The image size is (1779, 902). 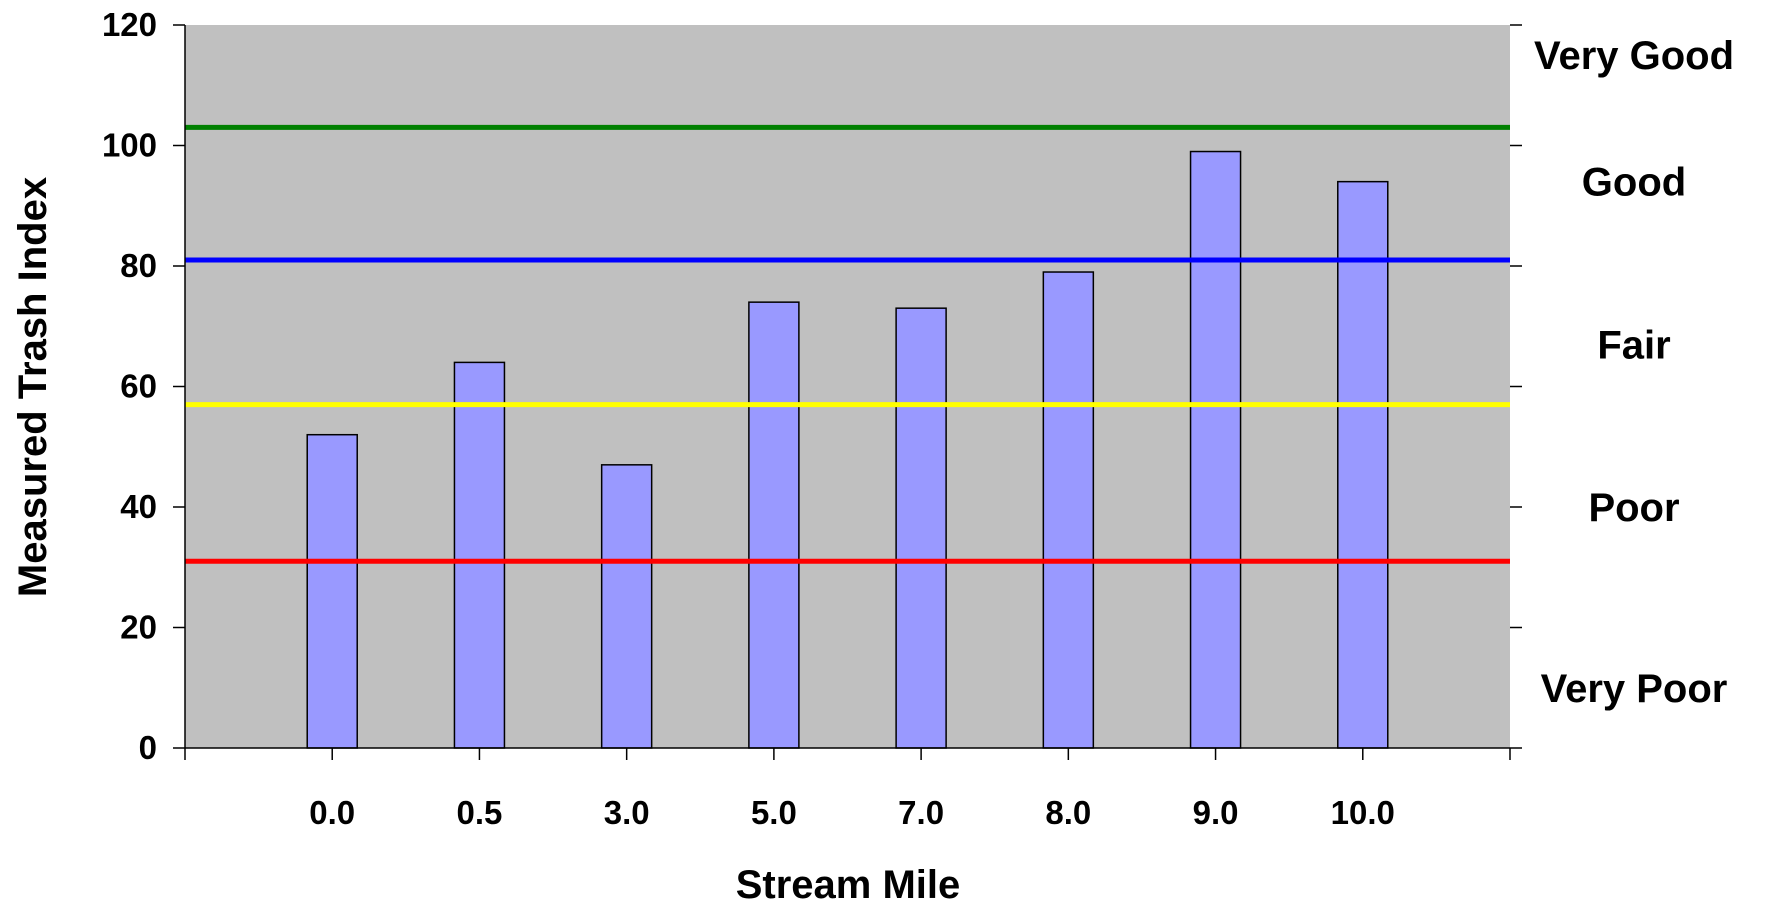 I want to click on y-tick-label: 20, so click(x=138, y=627).